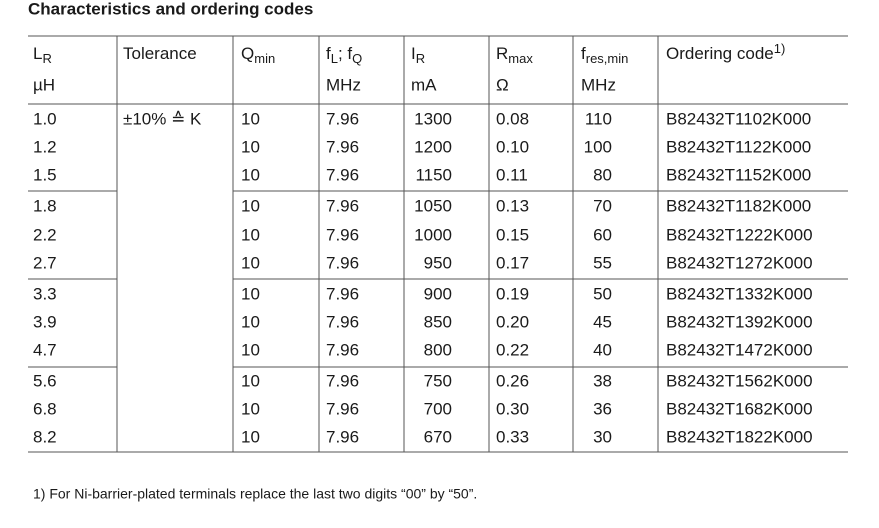  Describe the element at coordinates (739, 408) in the screenshot. I see `cell: B82432T1682K000` at that location.